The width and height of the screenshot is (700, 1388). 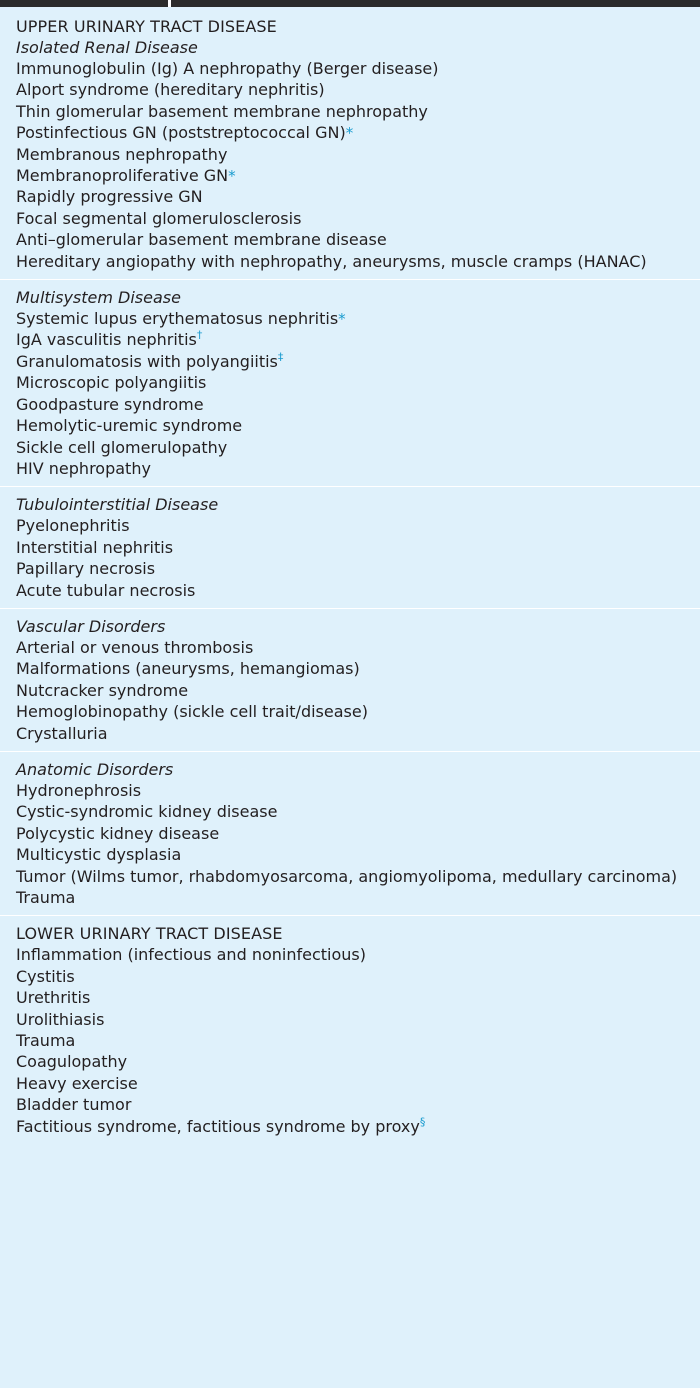 What do you see at coordinates (117, 505) in the screenshot?
I see `group-subheading: Tubulointerstitial Disease` at bounding box center [117, 505].